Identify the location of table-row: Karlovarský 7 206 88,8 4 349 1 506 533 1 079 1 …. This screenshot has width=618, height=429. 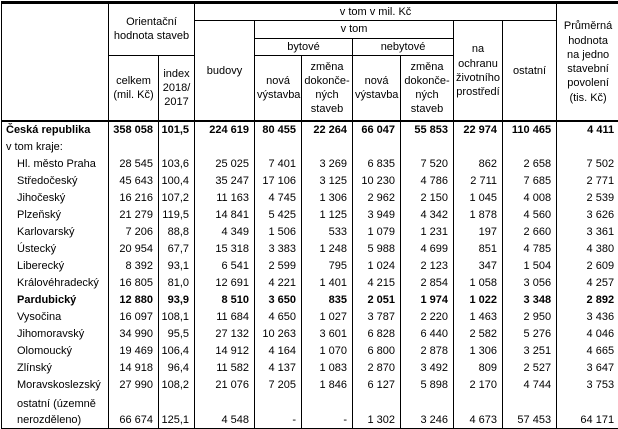
(309, 233).